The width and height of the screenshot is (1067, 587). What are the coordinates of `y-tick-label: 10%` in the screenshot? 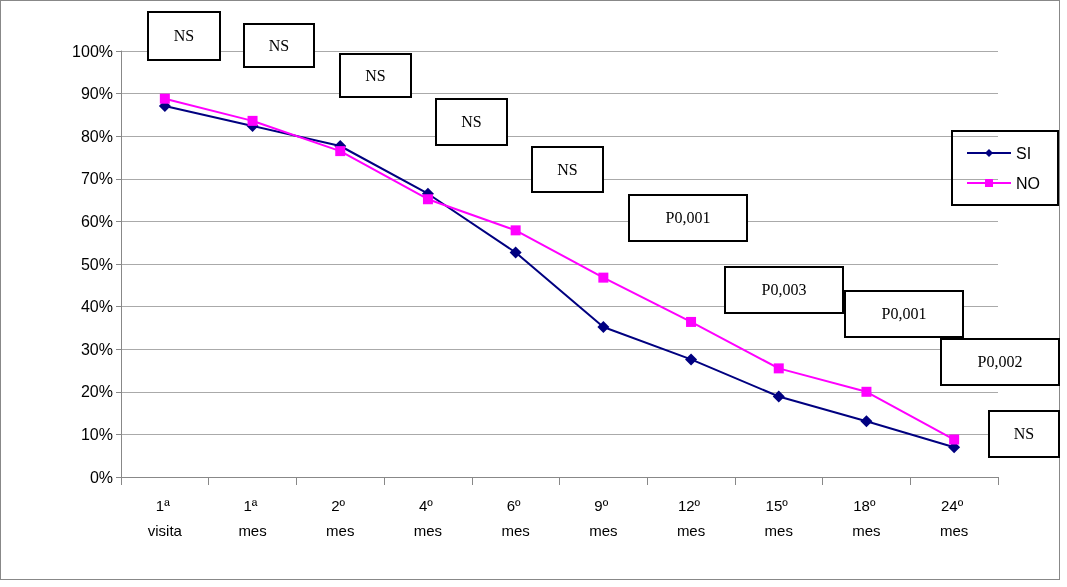 It's located at (96, 434).